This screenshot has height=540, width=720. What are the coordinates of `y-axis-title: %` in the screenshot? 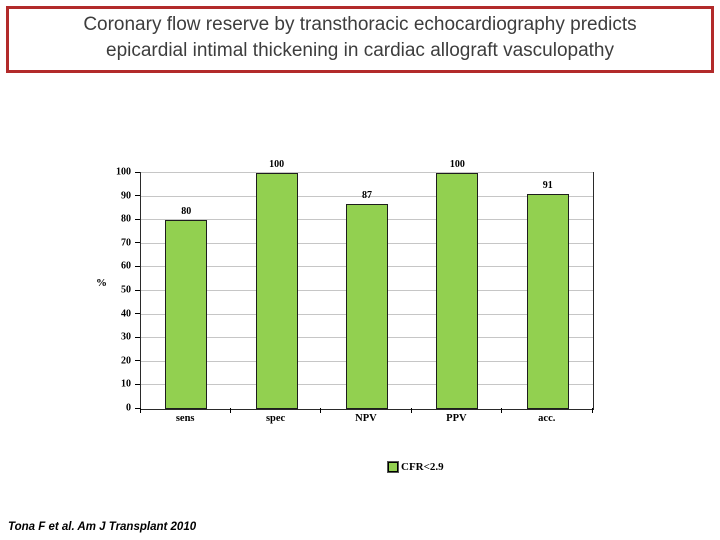 It's located at (101, 283).